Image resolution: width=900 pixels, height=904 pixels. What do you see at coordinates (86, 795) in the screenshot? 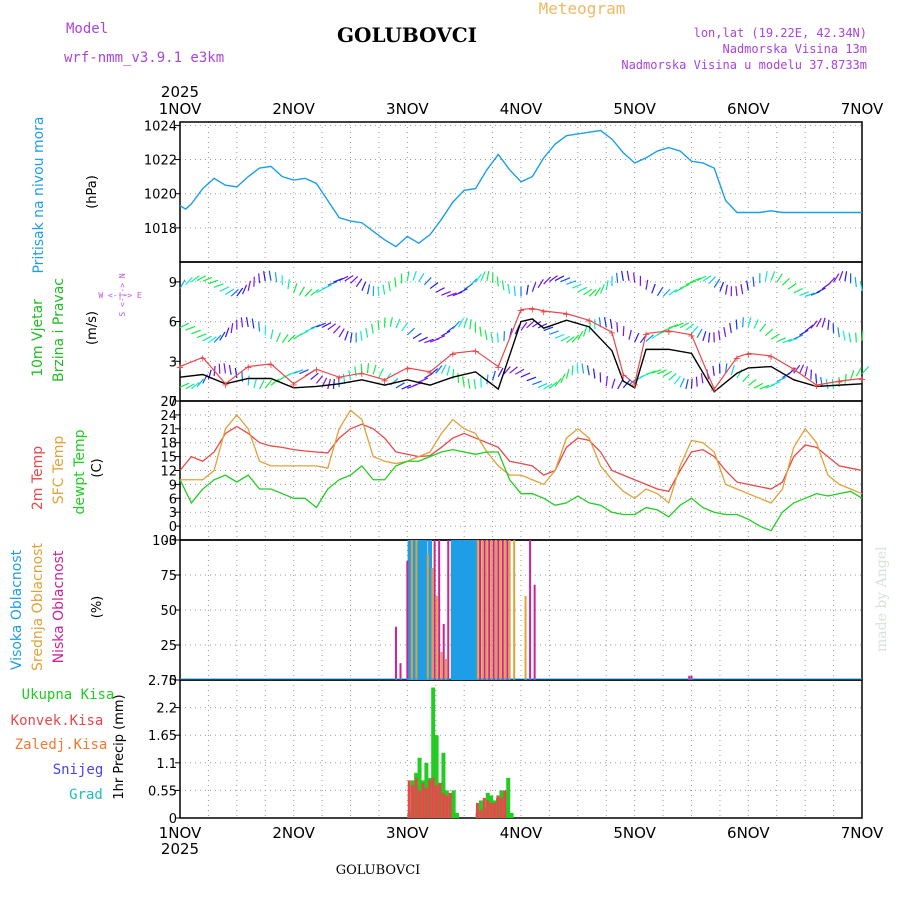
I see `precip-label-hail: Grad` at bounding box center [86, 795].